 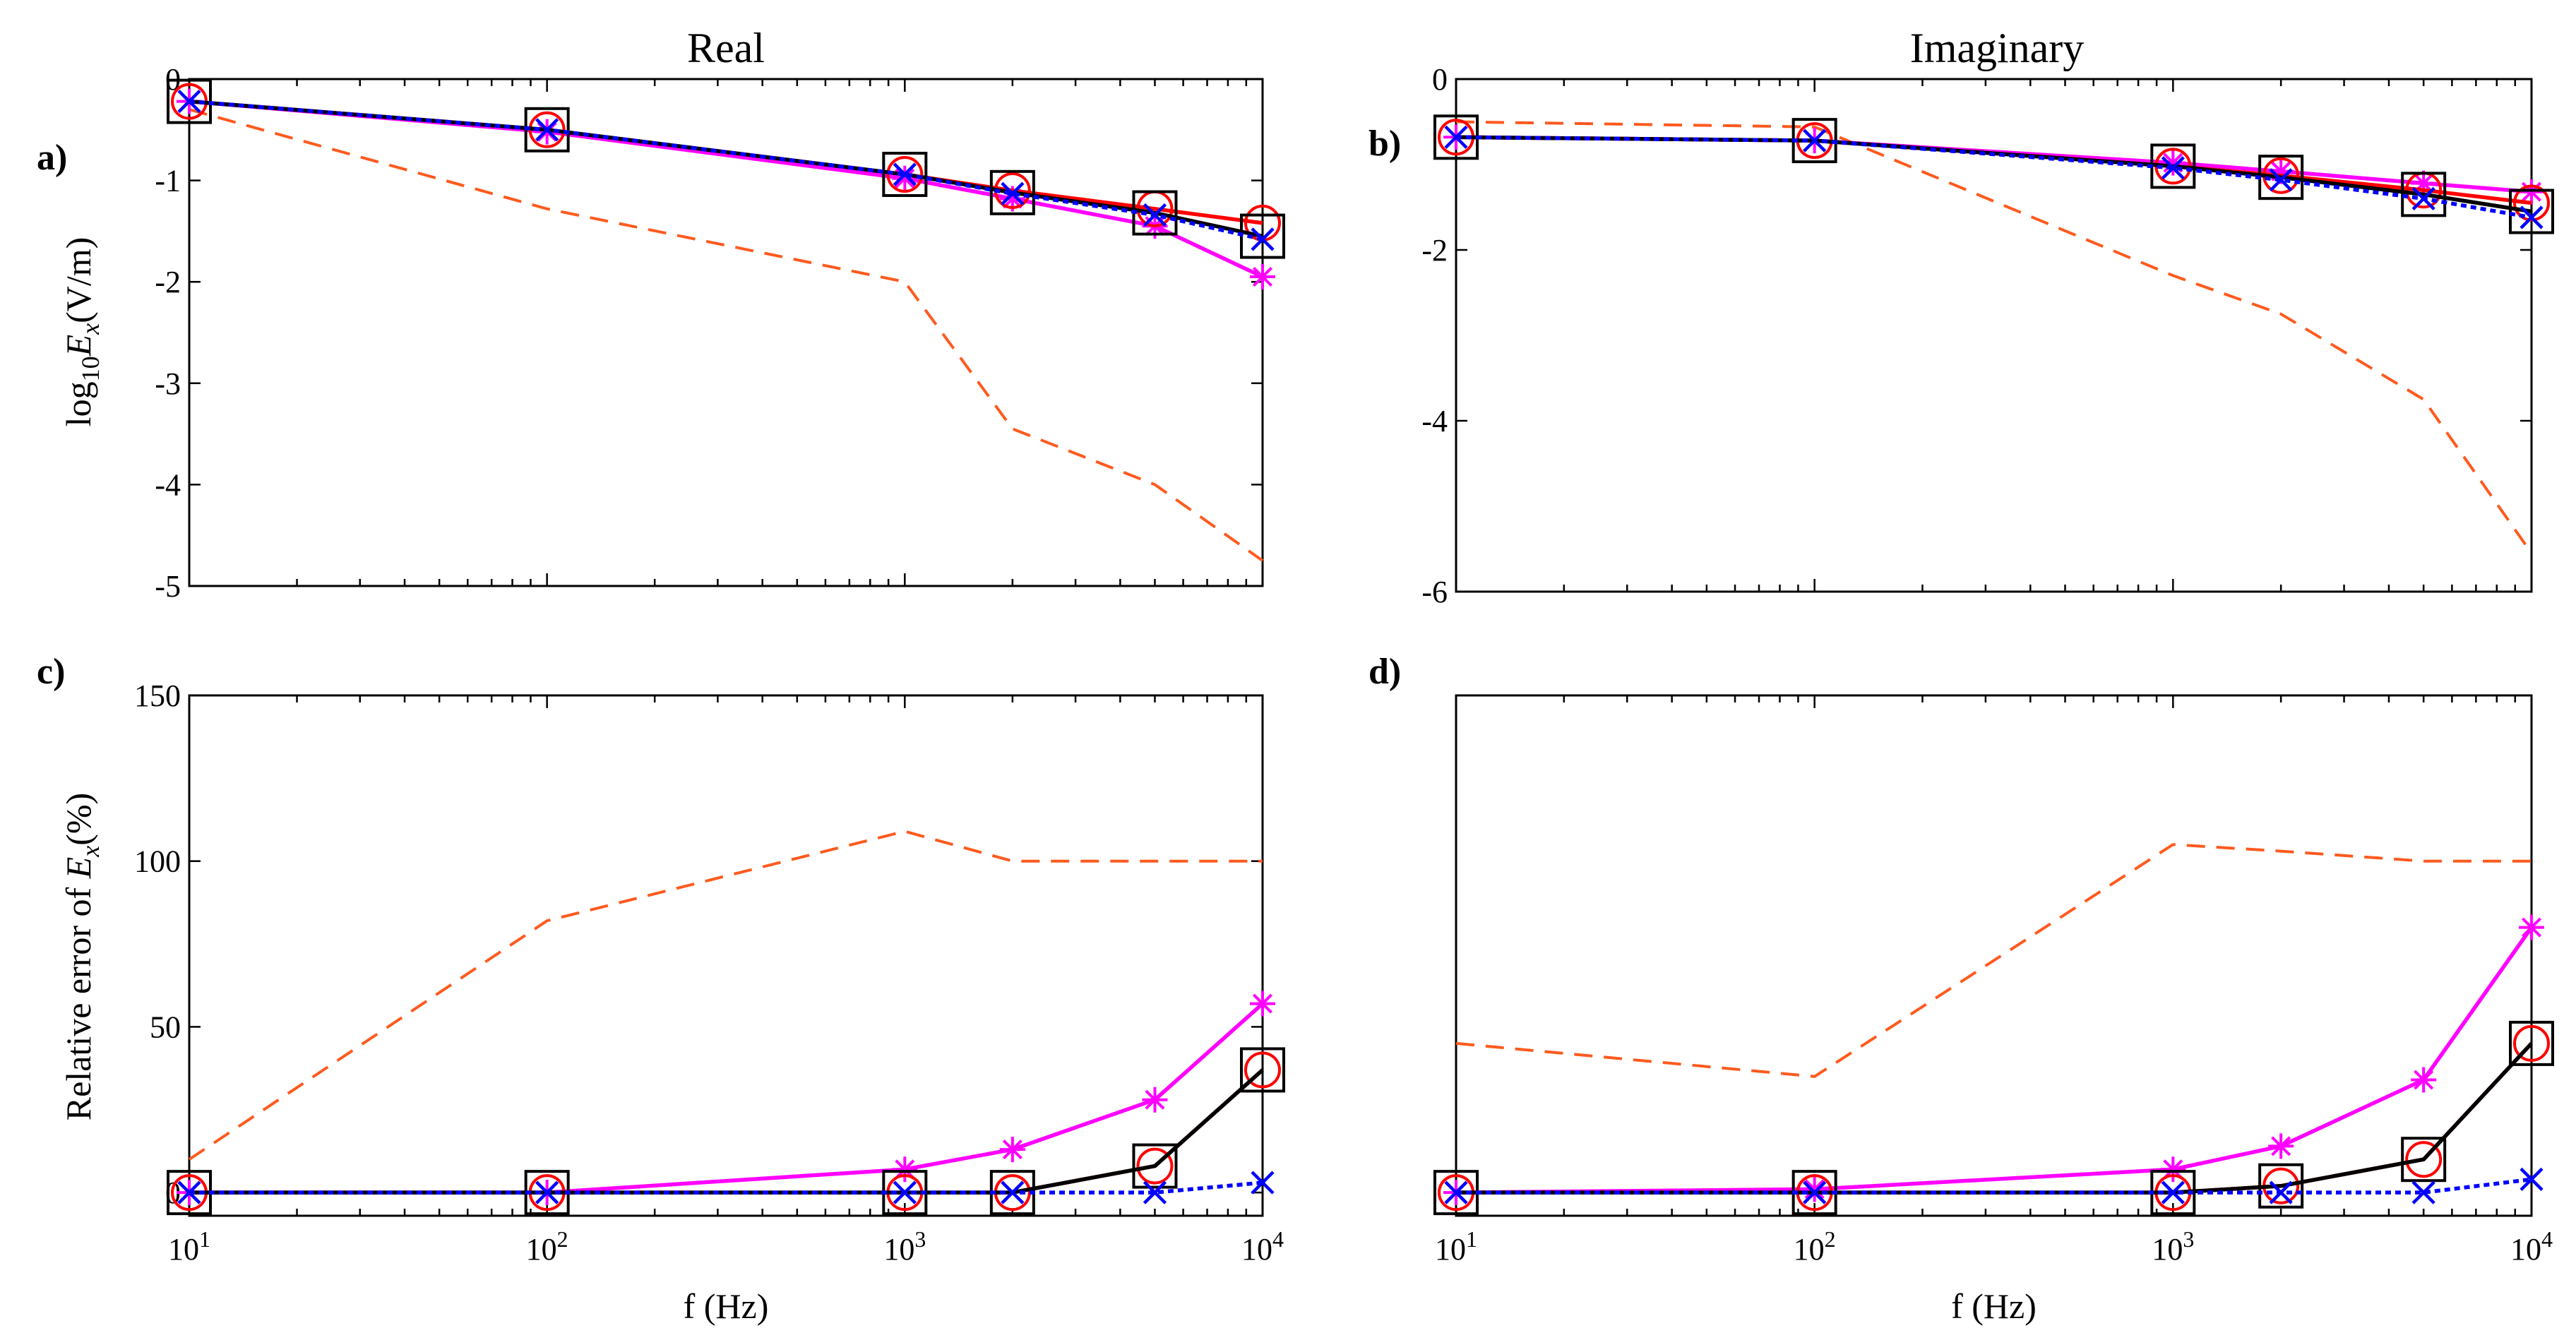 I want to click on ylabel-part: log, so click(x=78, y=403).